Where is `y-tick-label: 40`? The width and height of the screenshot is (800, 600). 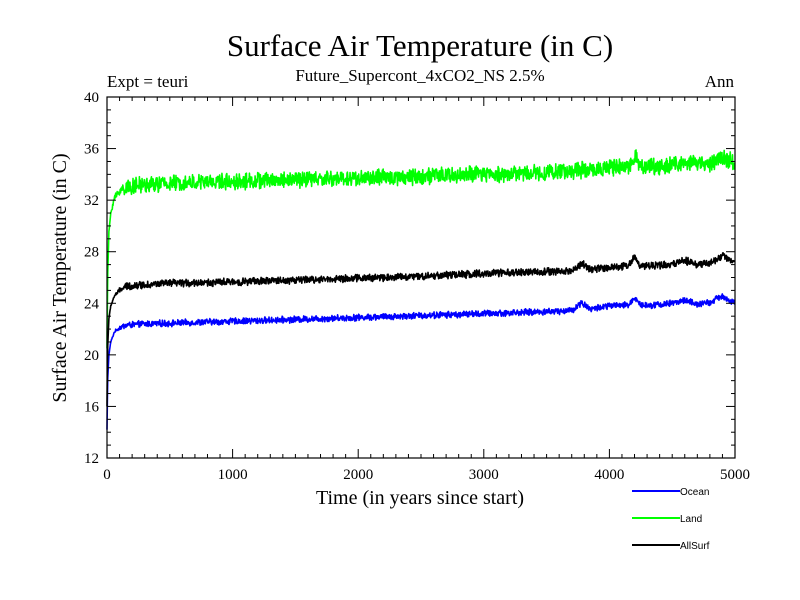
y-tick-label: 40 is located at coordinates (91, 98).